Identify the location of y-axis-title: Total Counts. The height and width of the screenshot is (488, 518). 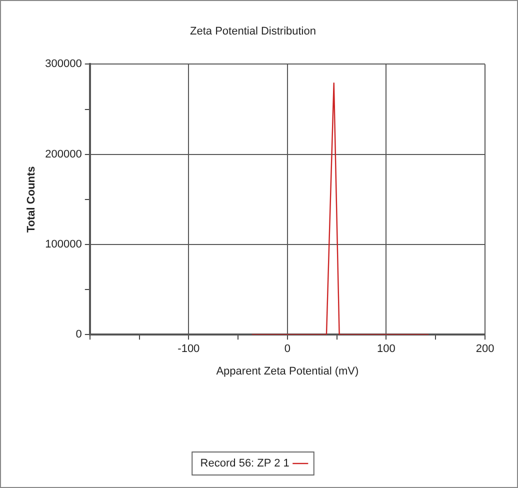
(32, 199).